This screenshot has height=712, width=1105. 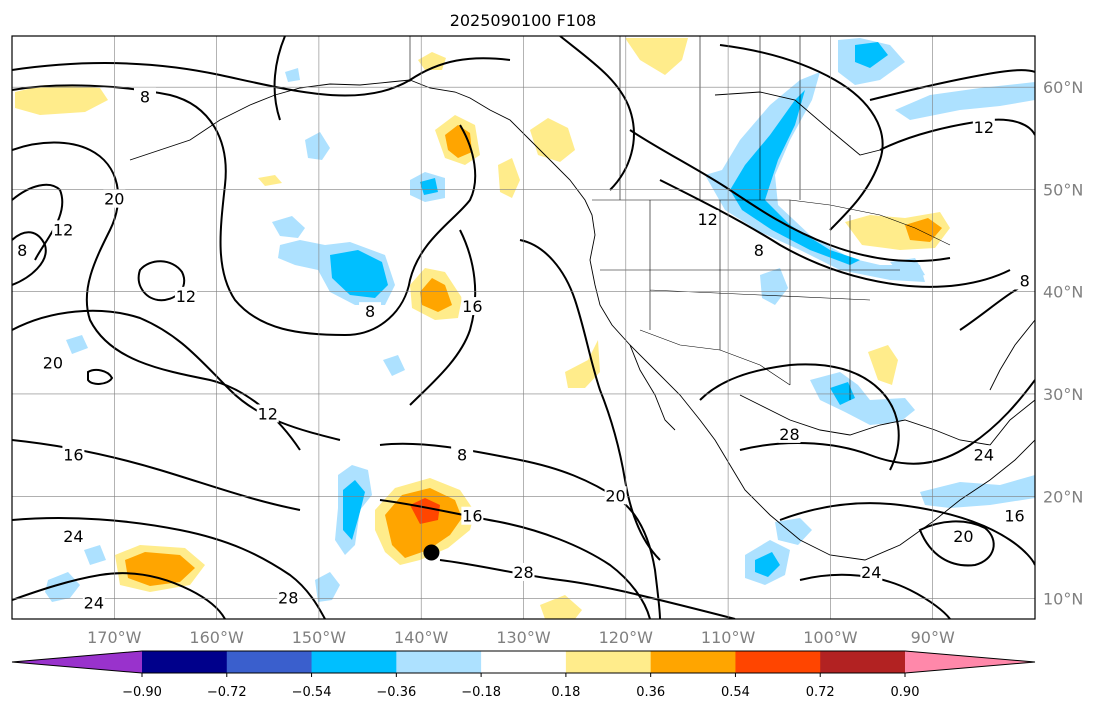 What do you see at coordinates (1063, 292) in the screenshot?
I see `lat-tick-label: 40°N` at bounding box center [1063, 292].